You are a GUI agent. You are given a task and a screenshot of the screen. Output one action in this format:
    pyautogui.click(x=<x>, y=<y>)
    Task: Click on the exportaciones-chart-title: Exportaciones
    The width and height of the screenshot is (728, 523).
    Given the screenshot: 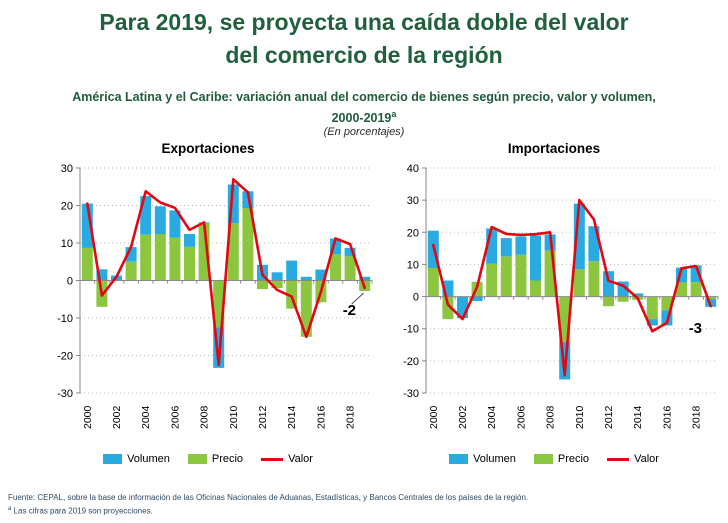 What is the action you would take?
    pyautogui.click(x=208, y=148)
    